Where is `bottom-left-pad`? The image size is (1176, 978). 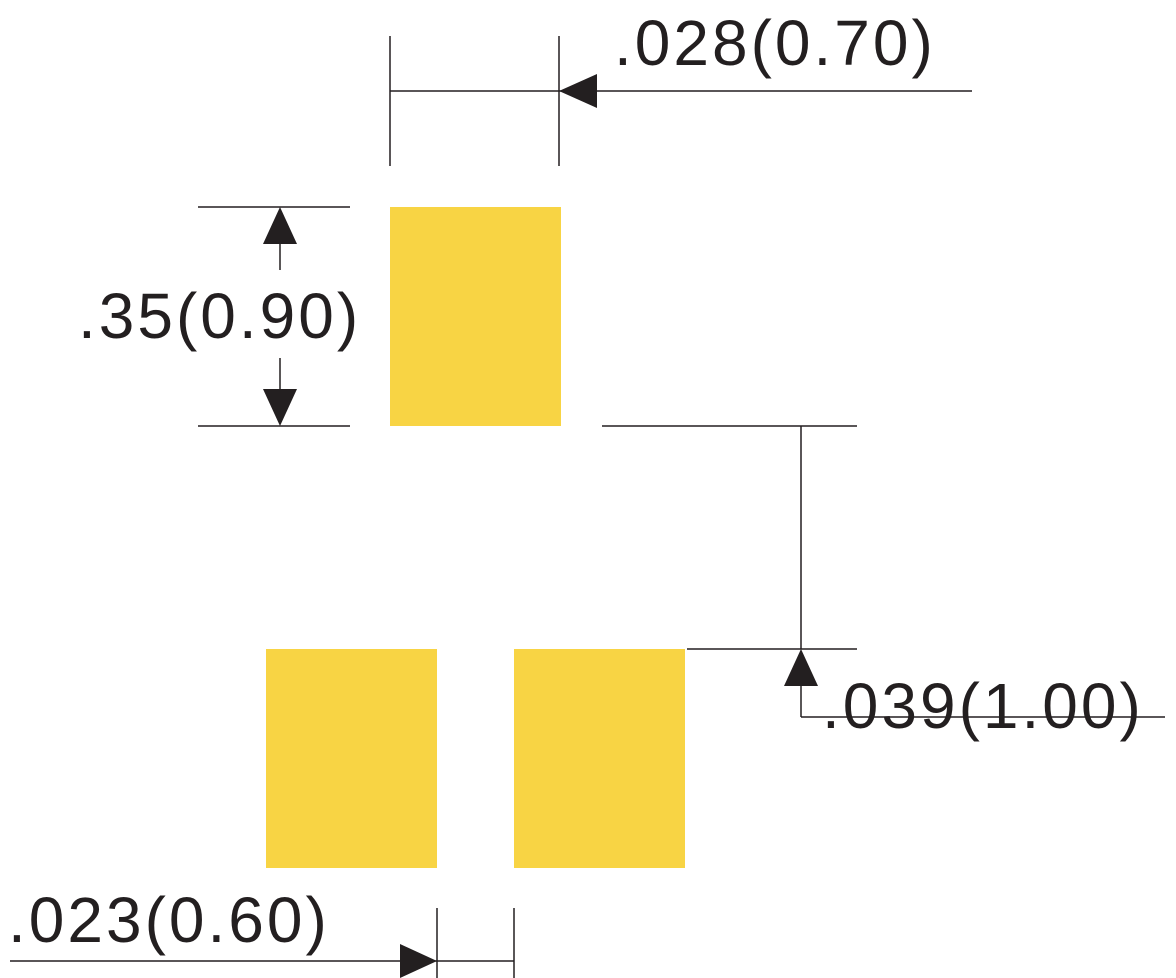
bottom-left-pad is located at coordinates (351, 758).